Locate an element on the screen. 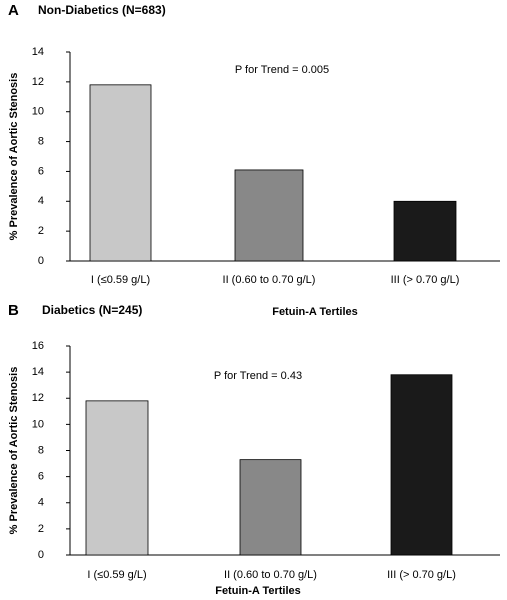 The width and height of the screenshot is (507, 600). y-tick-label: 16 is located at coordinates (38, 346).